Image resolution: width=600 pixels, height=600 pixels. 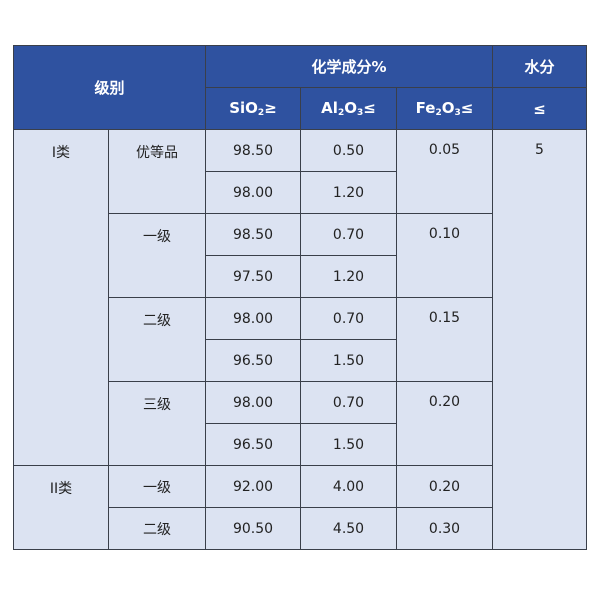 What do you see at coordinates (539, 108) in the screenshot?
I see `water-limit-header: ≤` at bounding box center [539, 108].